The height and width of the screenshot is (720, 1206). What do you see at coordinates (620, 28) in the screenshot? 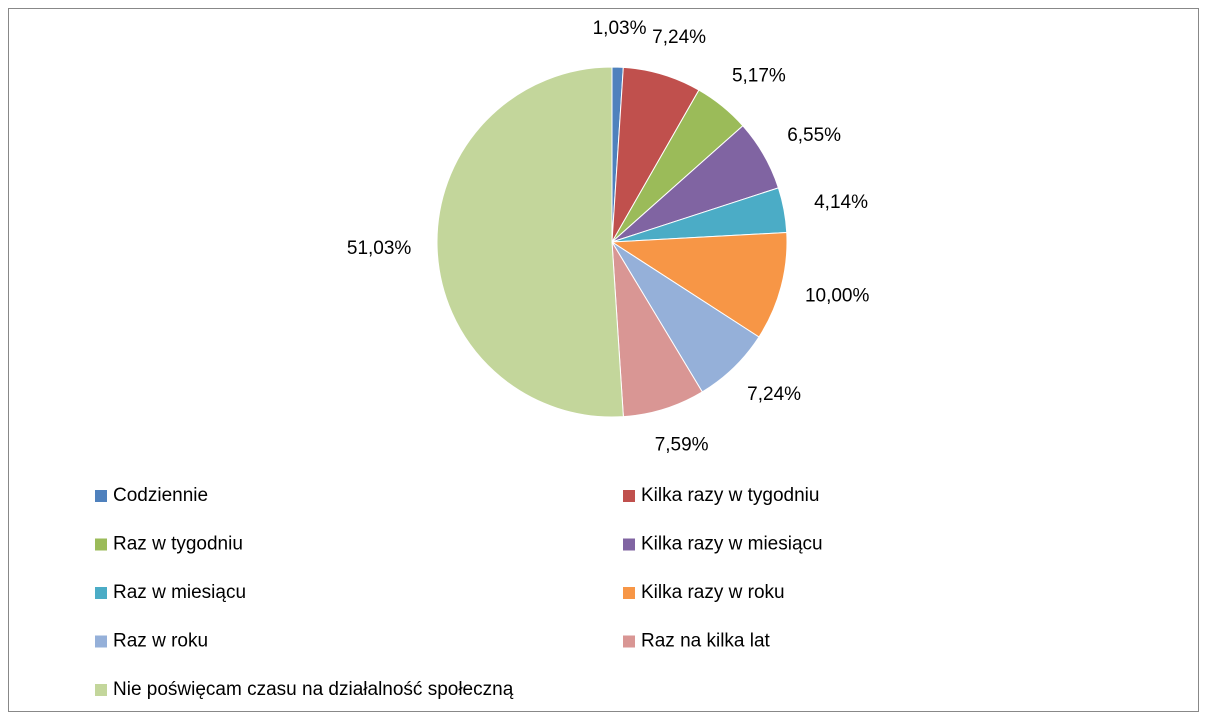
I see `data-label: 1,03%` at bounding box center [620, 28].